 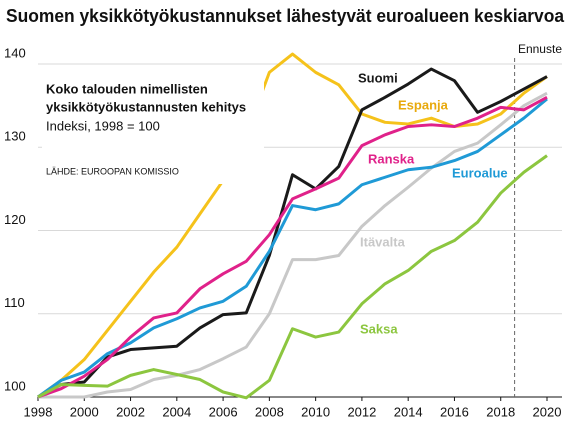 I want to click on y-tick-label: 130, so click(x=15, y=136).